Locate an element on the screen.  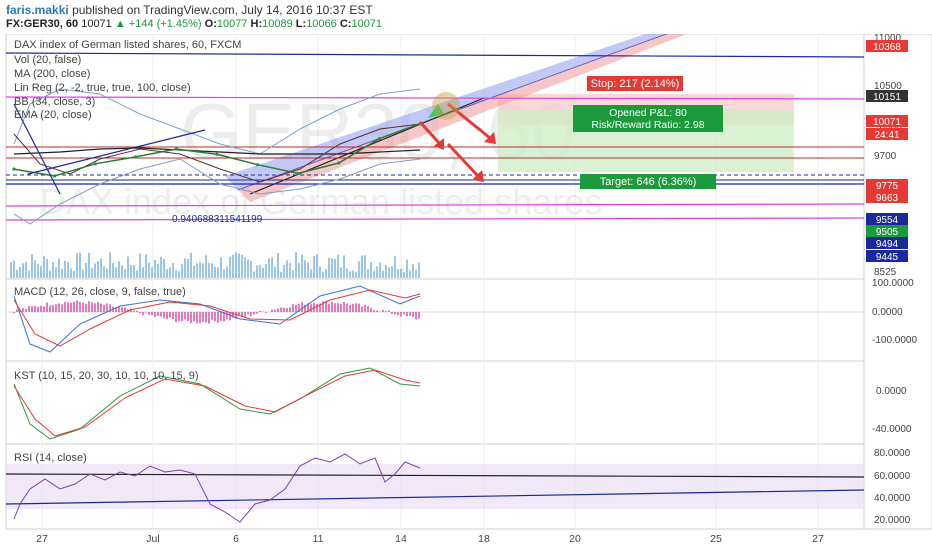
x-tick-25: 25 is located at coordinates (716, 539).